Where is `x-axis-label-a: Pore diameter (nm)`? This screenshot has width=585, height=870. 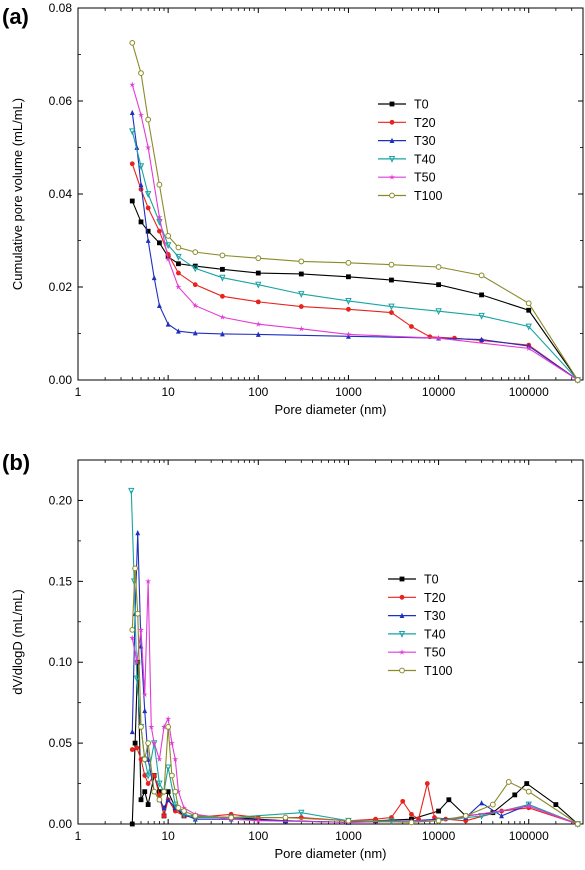 x-axis-label-a: Pore diameter (nm) is located at coordinates (331, 409).